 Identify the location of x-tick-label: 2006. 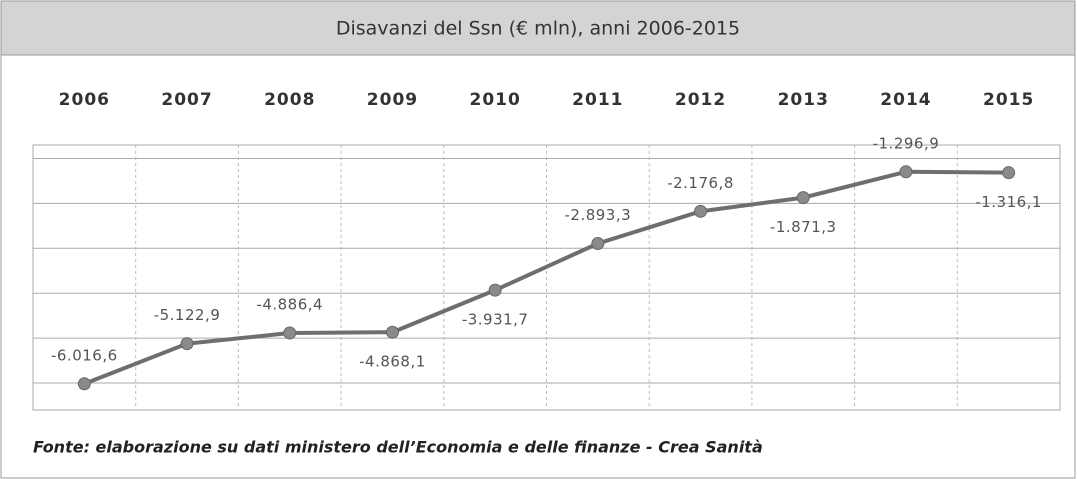
(84, 100).